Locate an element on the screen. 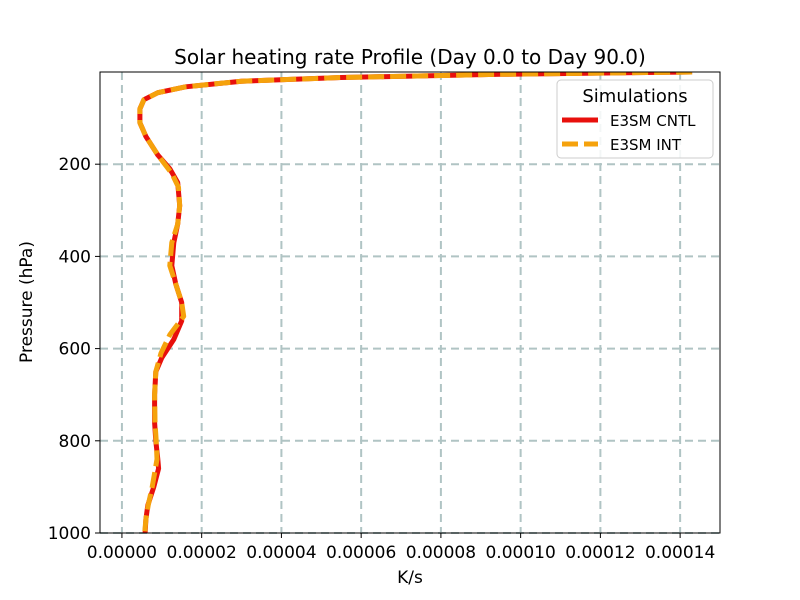 Image resolution: width=800 pixels, height=600 pixels. x-tick-label: 0.00002 is located at coordinates (202, 553).